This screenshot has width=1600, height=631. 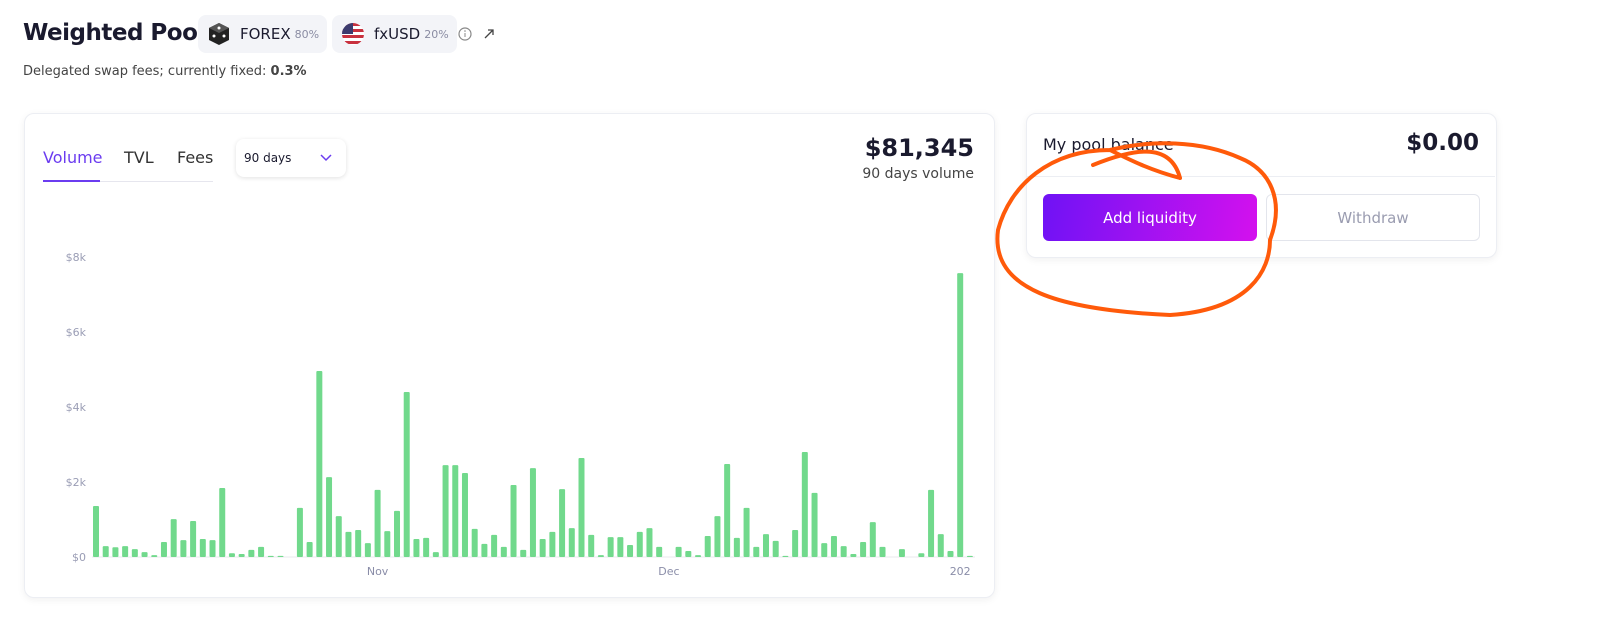 What do you see at coordinates (353, 34) in the screenshot?
I see `usd-flag-icon` at bounding box center [353, 34].